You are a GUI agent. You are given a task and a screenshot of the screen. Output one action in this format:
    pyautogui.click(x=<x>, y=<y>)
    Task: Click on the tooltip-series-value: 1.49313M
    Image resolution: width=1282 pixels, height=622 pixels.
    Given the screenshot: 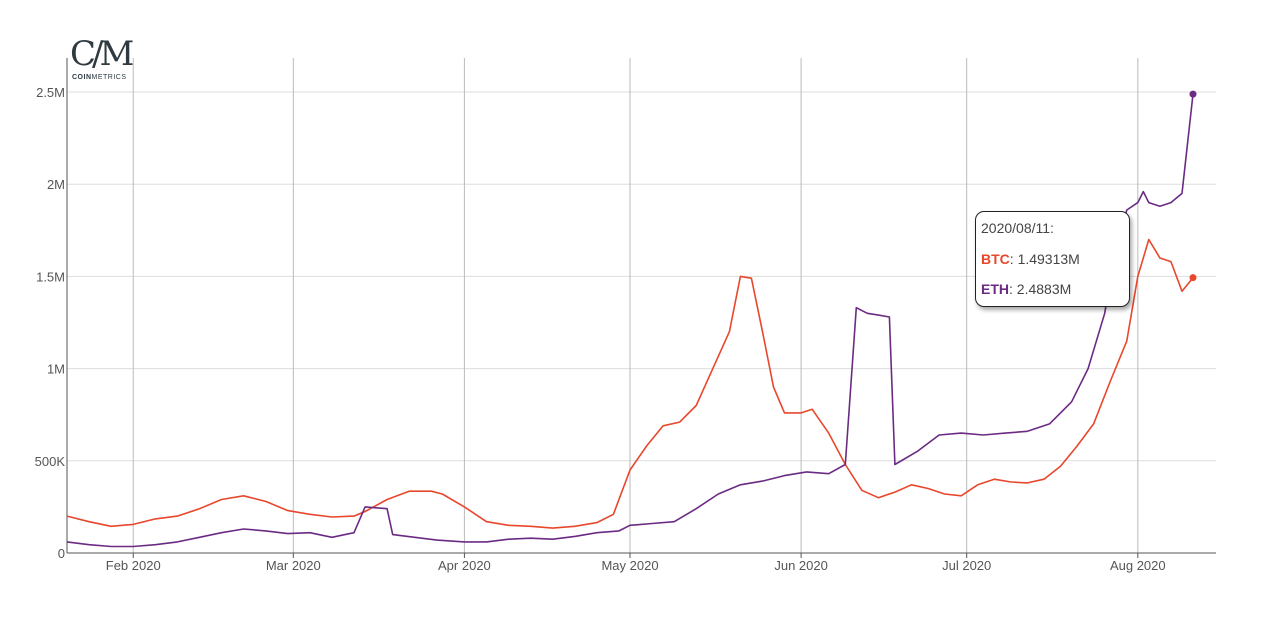 What is the action you would take?
    pyautogui.click(x=1048, y=259)
    